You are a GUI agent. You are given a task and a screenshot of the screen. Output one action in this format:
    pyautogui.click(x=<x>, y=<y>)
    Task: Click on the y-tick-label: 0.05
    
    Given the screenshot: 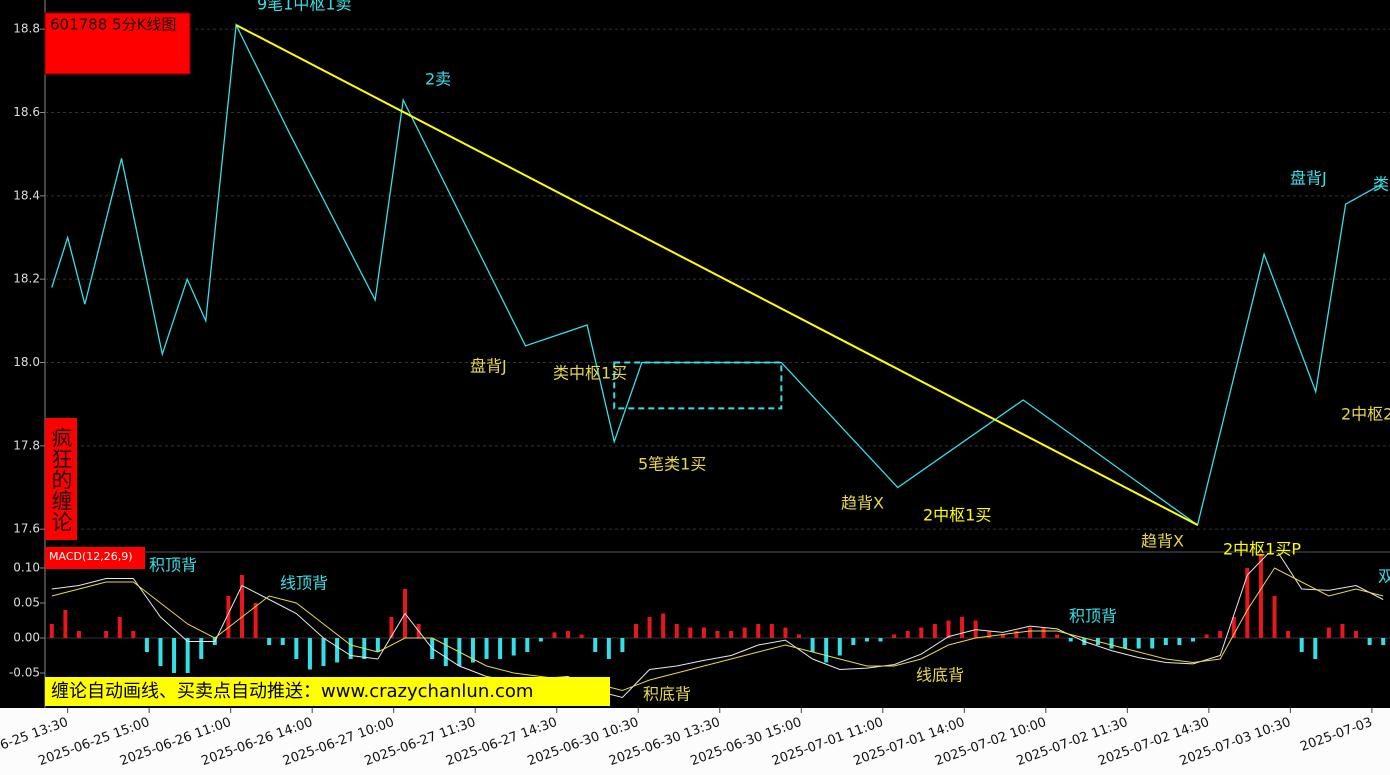 What is the action you would take?
    pyautogui.click(x=26, y=603)
    